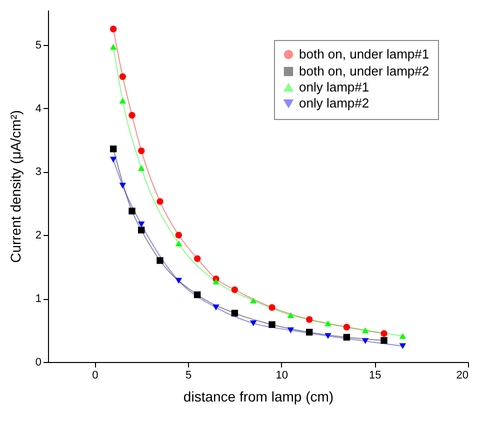 This screenshot has height=422, width=497. What do you see at coordinates (38, 172) in the screenshot?
I see `y-tick-label: 3` at bounding box center [38, 172].